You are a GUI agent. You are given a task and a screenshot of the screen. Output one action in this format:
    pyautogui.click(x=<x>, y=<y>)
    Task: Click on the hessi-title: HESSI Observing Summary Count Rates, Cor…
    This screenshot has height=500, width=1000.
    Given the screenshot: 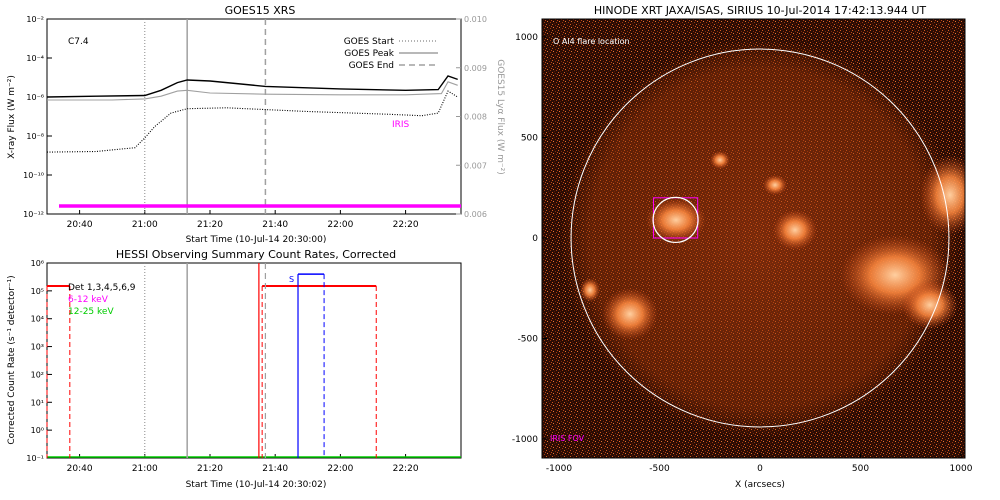 What is the action you would take?
    pyautogui.click(x=256, y=254)
    